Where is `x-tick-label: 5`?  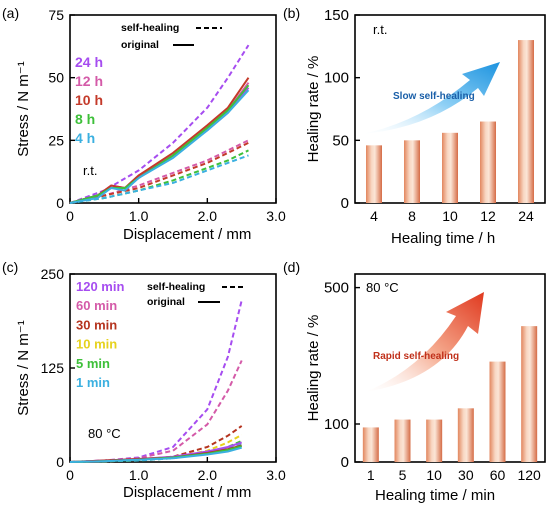 x-tick-label: 5 is located at coordinates (403, 475).